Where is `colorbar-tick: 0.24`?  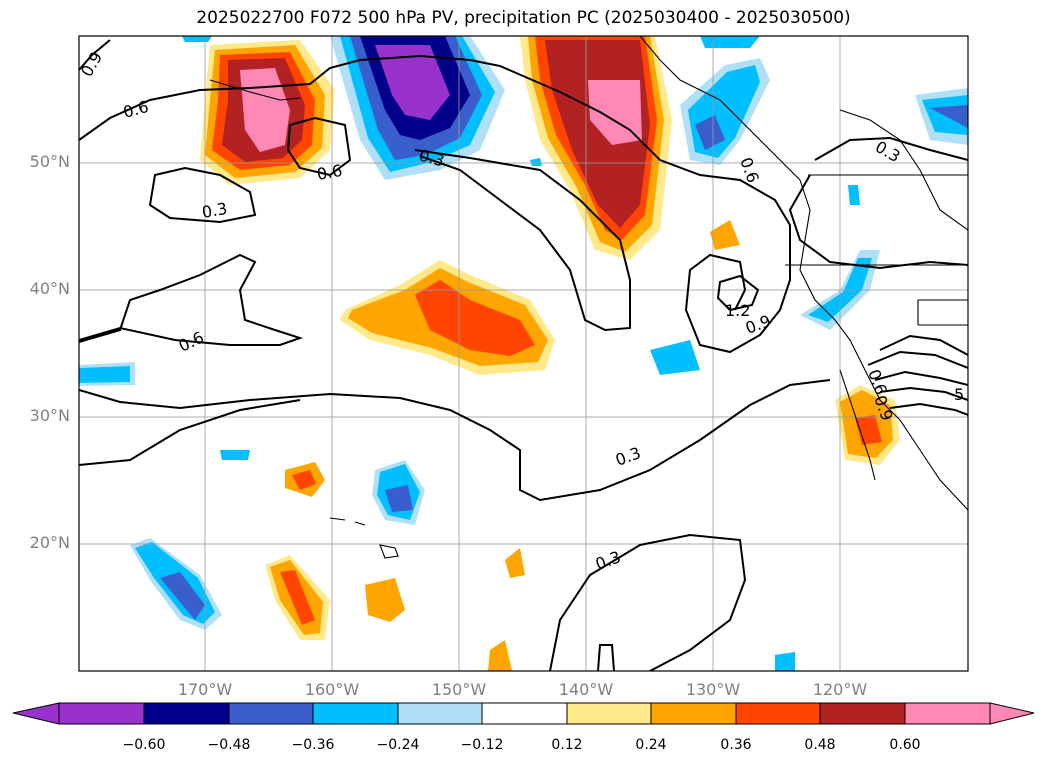
colorbar-tick: 0.24 is located at coordinates (651, 745).